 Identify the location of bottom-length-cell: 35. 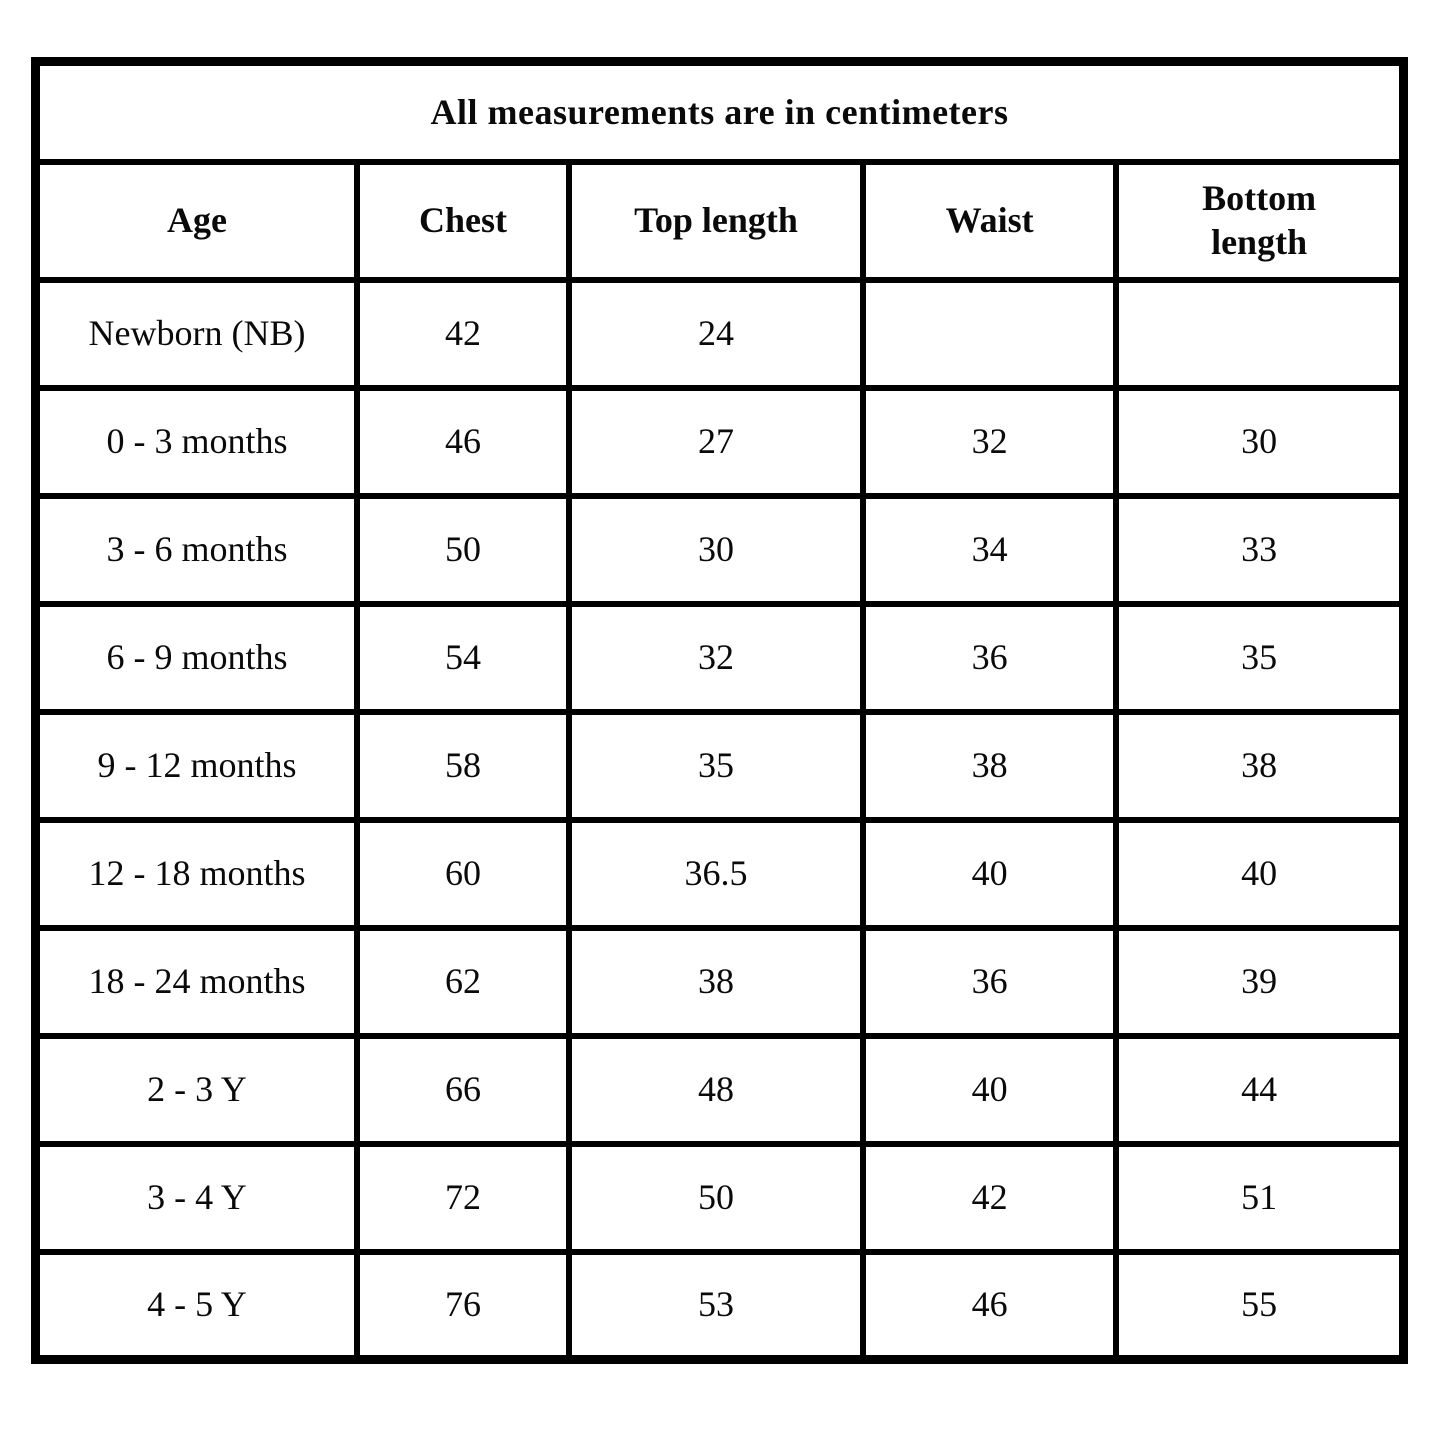
(1260, 657).